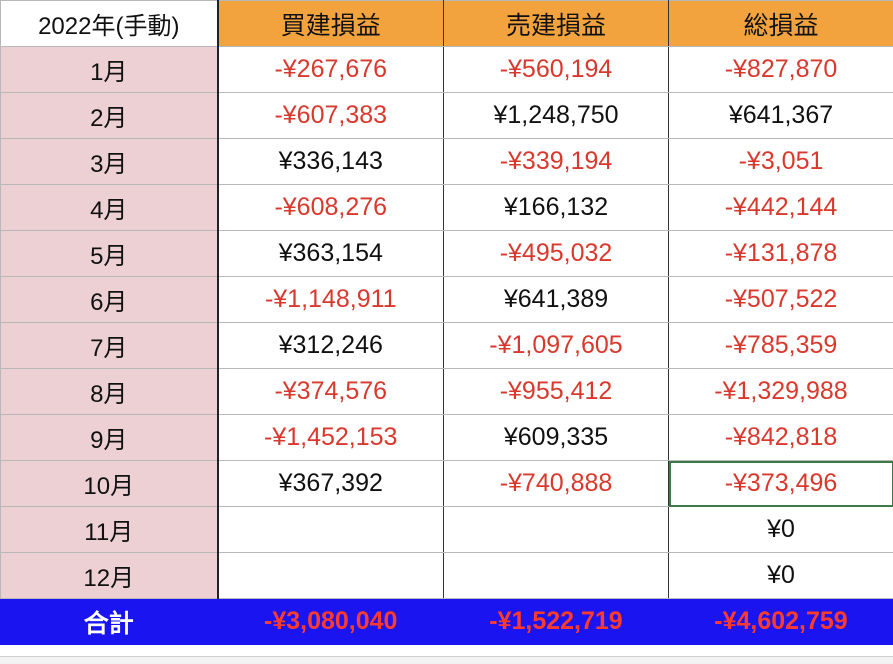 Image resolution: width=893 pixels, height=664 pixels. Describe the element at coordinates (556, 208) in the screenshot. I see `sell-pnl-cell: ¥166,132` at that location.